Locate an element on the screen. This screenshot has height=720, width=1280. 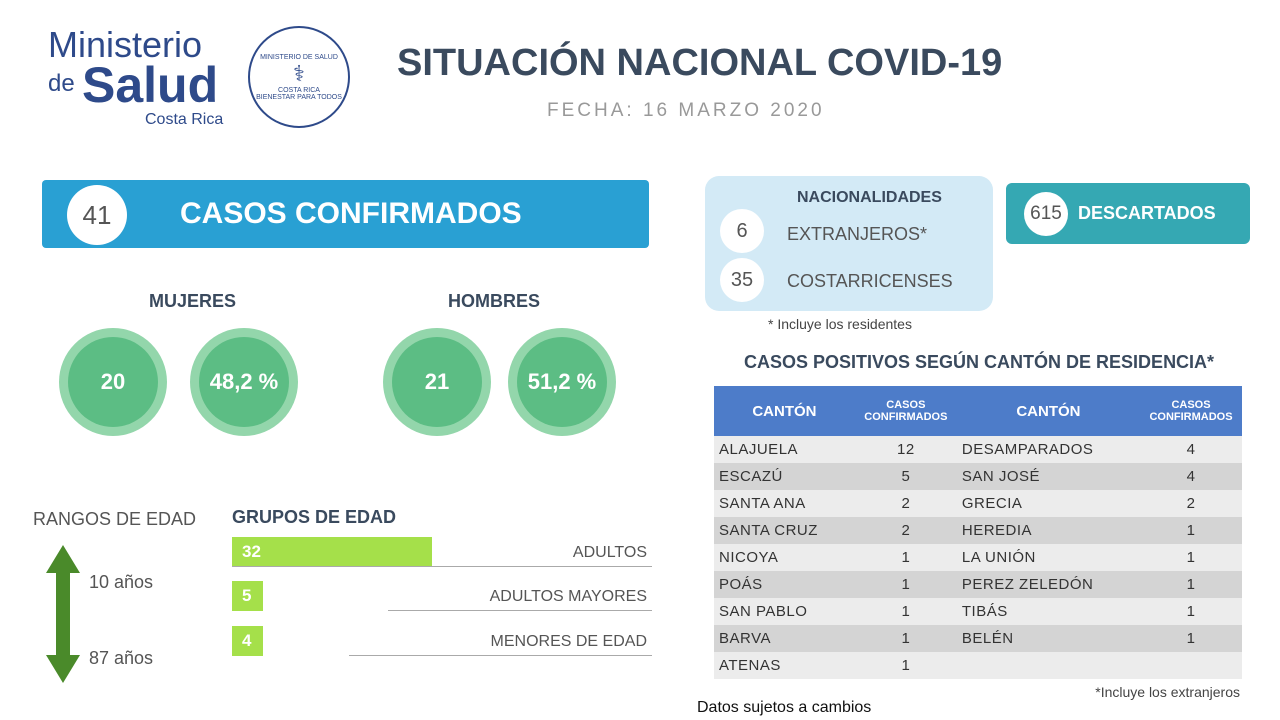
row: ATENAS 1 is located at coordinates (978, 665).